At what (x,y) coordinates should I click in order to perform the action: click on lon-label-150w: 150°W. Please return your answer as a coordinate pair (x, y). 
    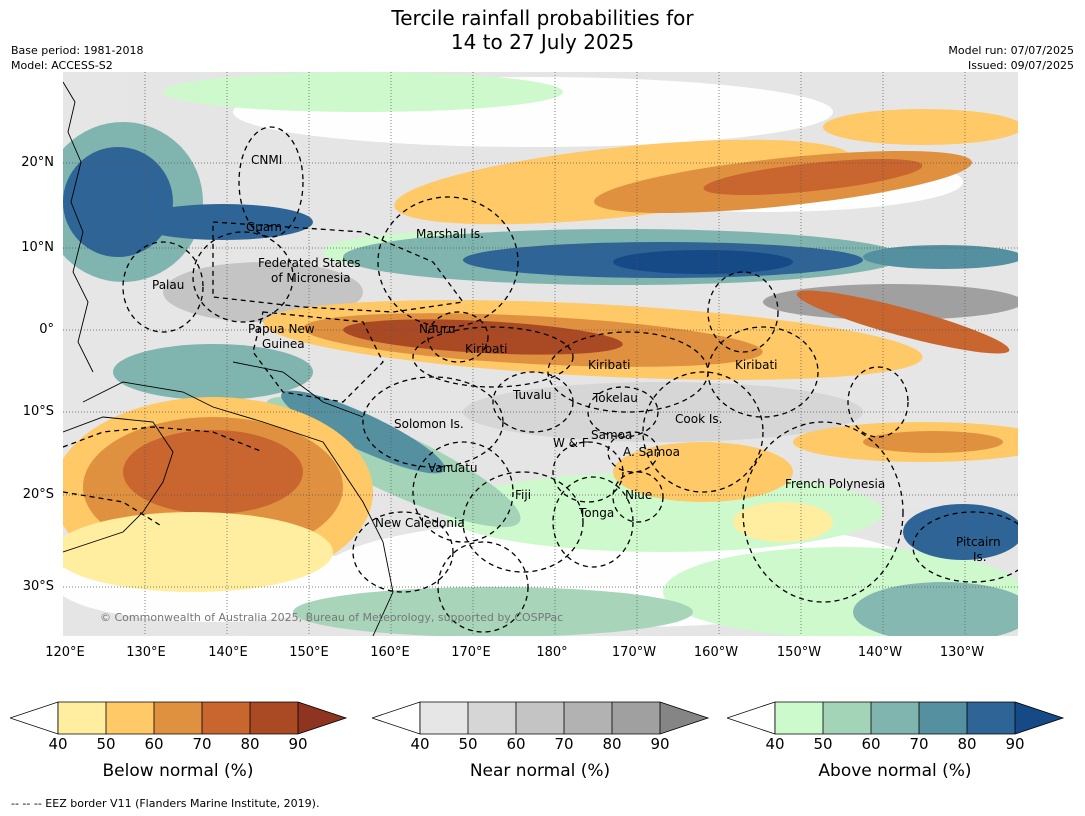
    Looking at the image, I should click on (799, 652).